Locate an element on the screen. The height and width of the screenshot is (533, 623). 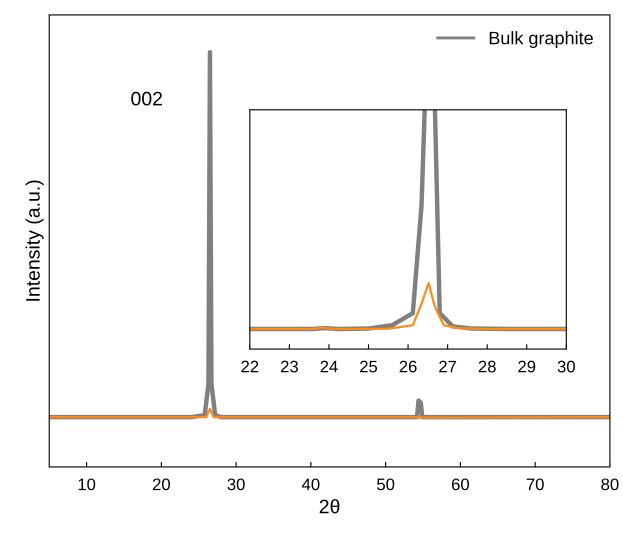
x-tick-label: 60 is located at coordinates (461, 484).